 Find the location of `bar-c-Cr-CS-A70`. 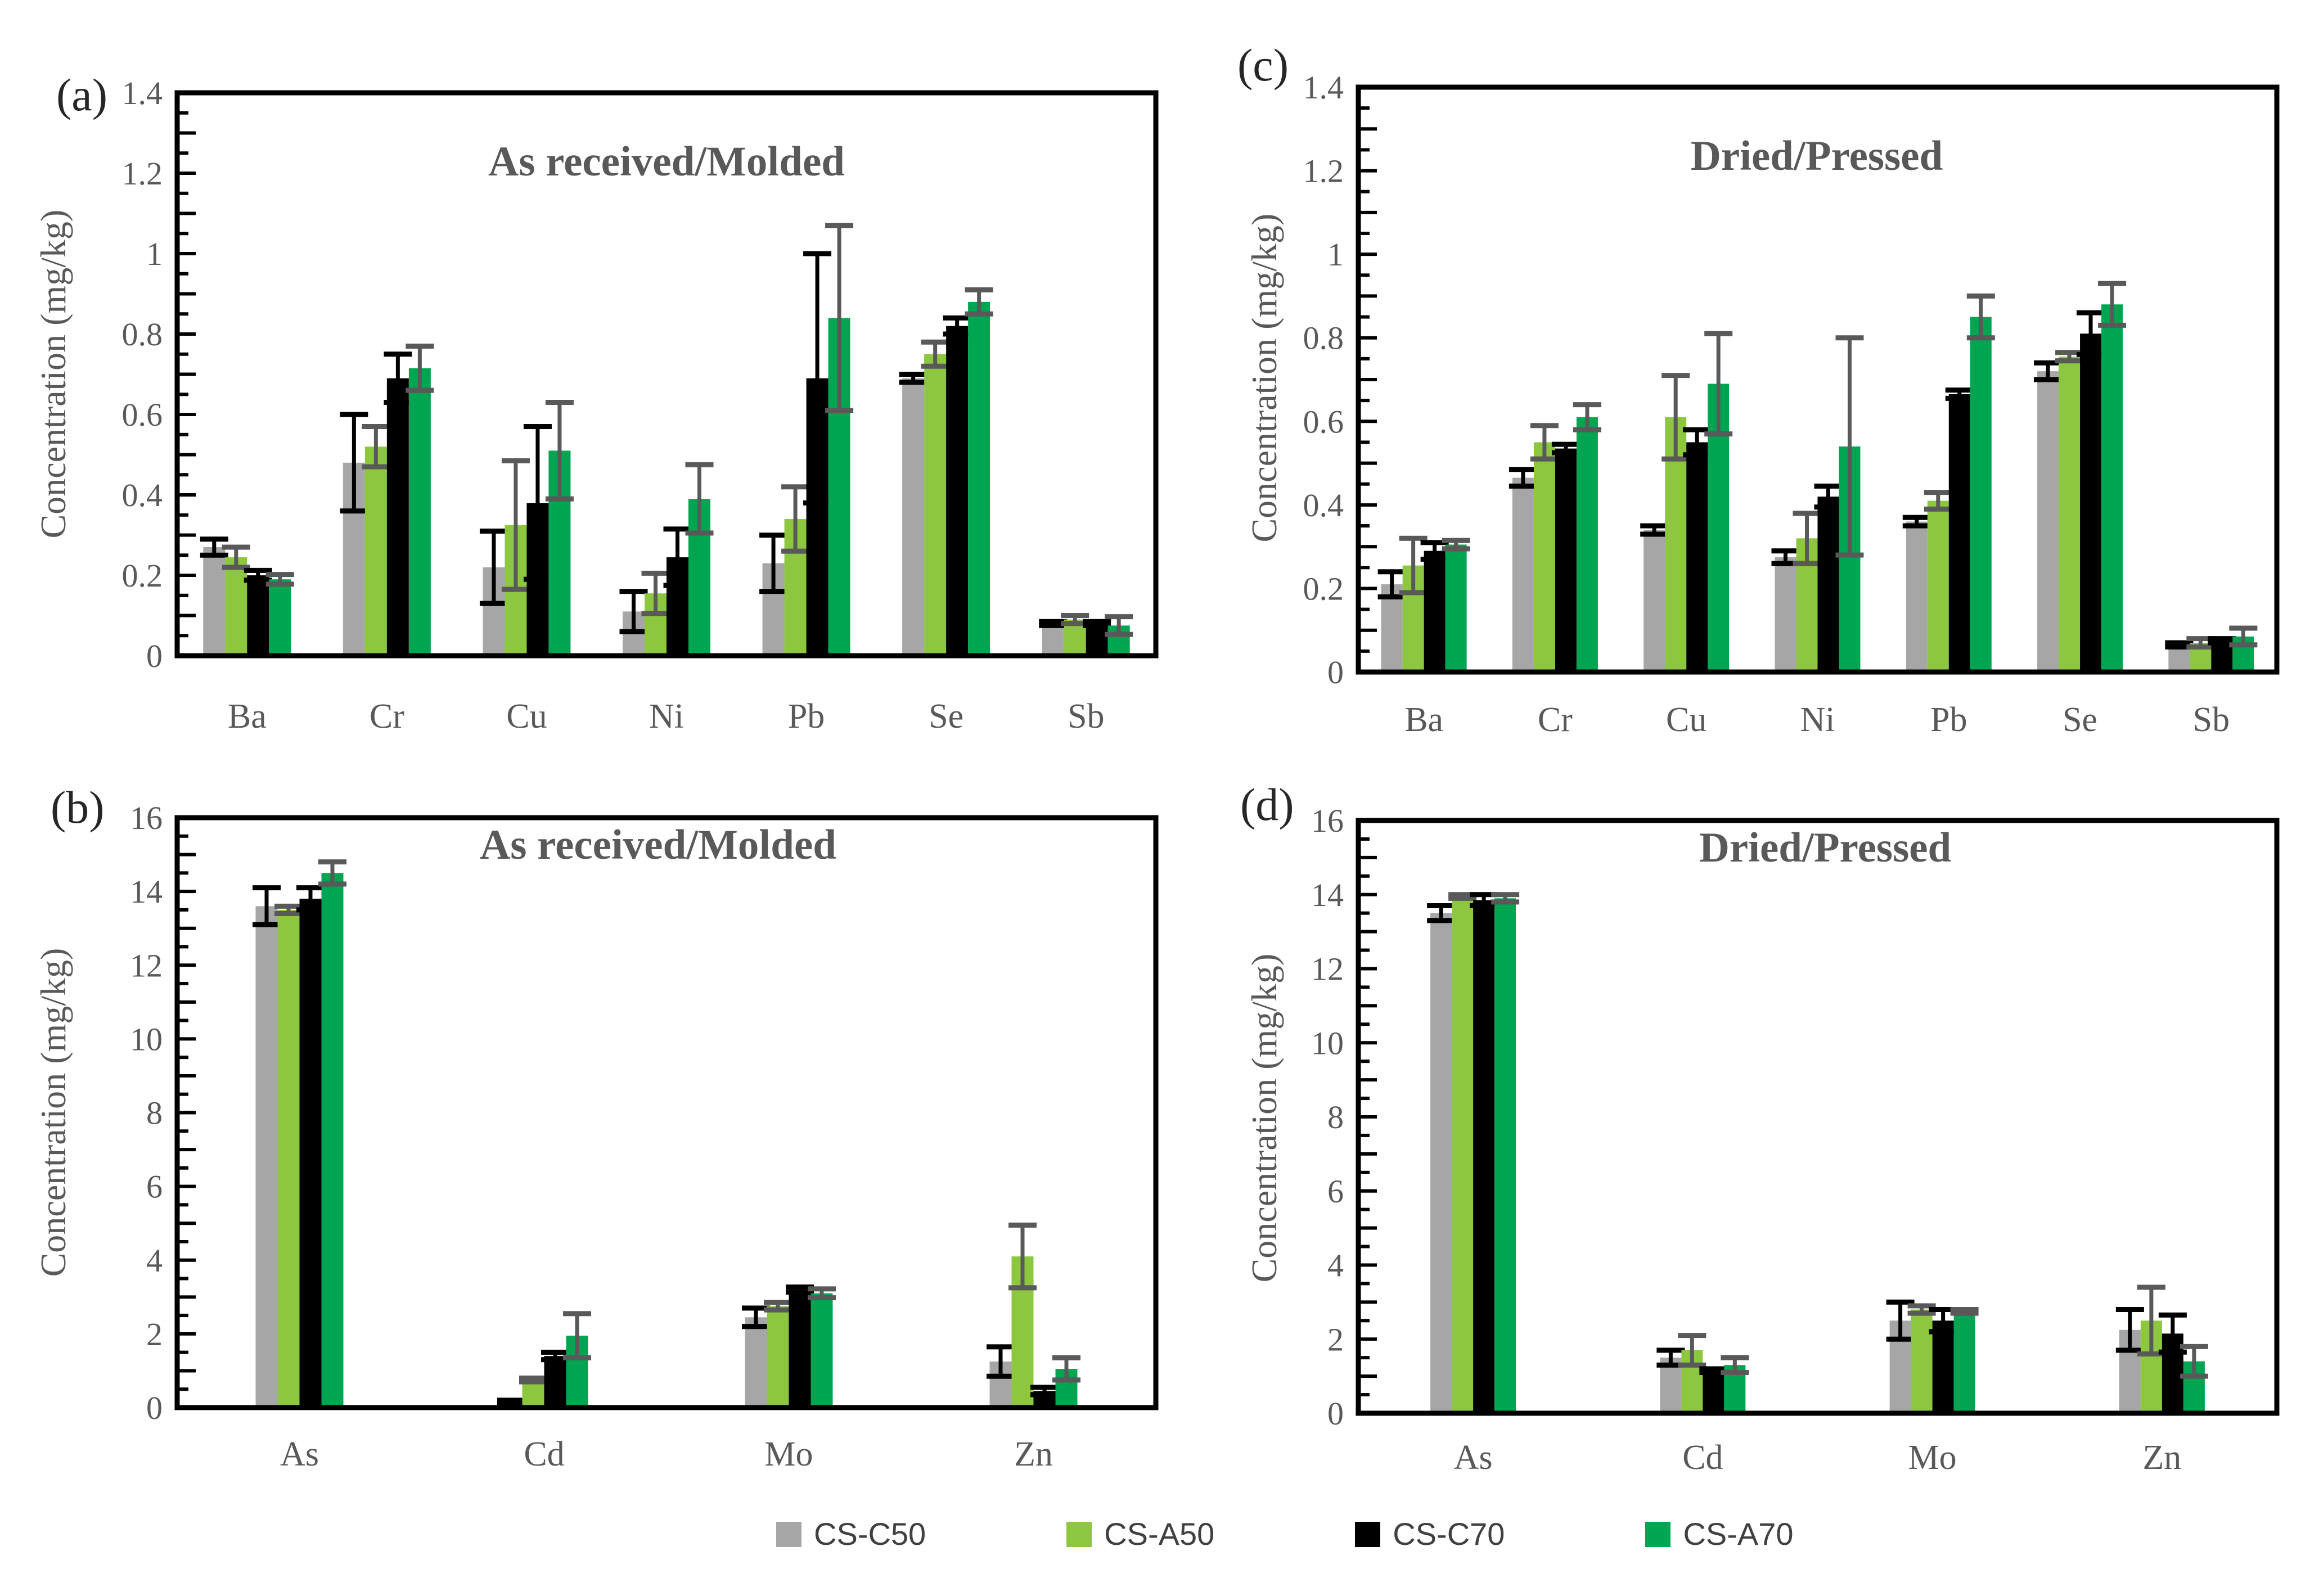

bar-c-Cr-CS-A70 is located at coordinates (1587, 544).